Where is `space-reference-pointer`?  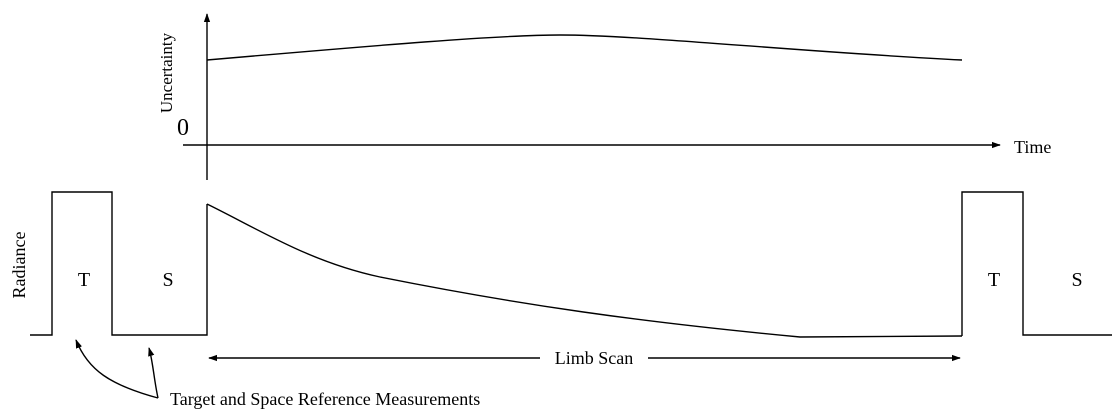
space-reference-pointer is located at coordinates (153, 373).